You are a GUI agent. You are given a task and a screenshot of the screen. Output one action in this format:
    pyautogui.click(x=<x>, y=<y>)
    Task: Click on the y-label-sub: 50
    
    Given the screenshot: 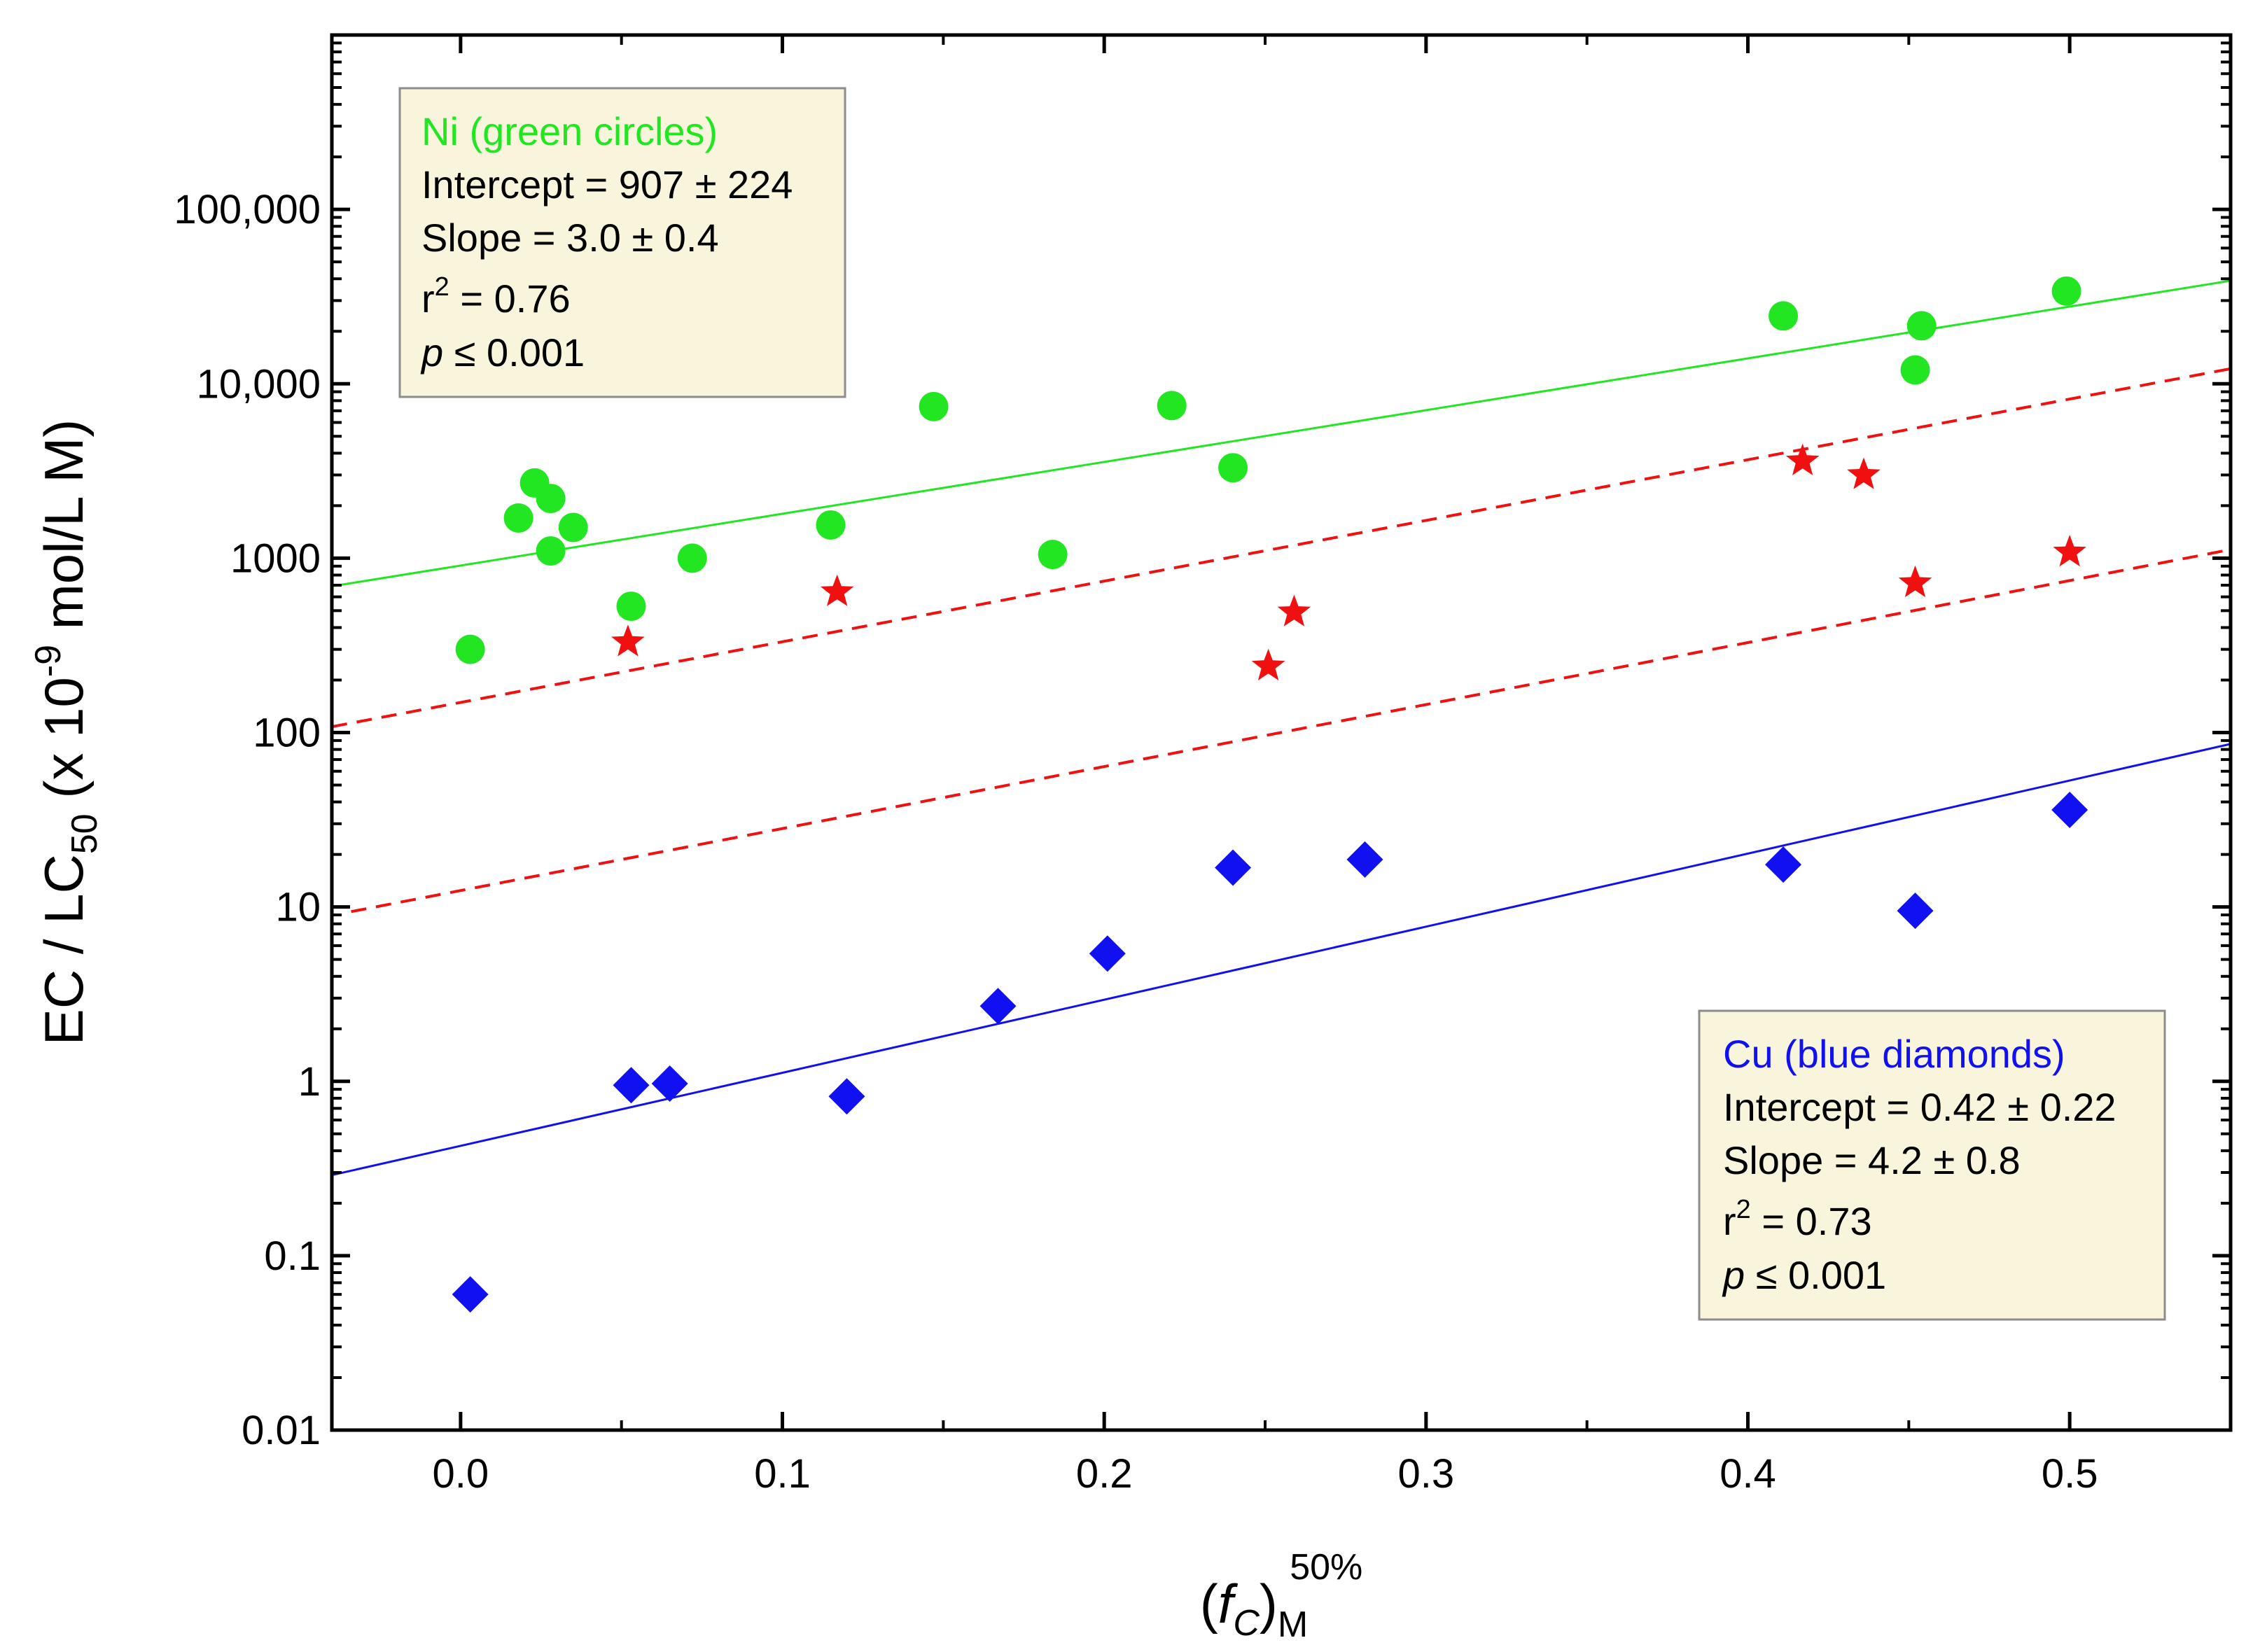 What is the action you would take?
    pyautogui.click(x=84, y=833)
    